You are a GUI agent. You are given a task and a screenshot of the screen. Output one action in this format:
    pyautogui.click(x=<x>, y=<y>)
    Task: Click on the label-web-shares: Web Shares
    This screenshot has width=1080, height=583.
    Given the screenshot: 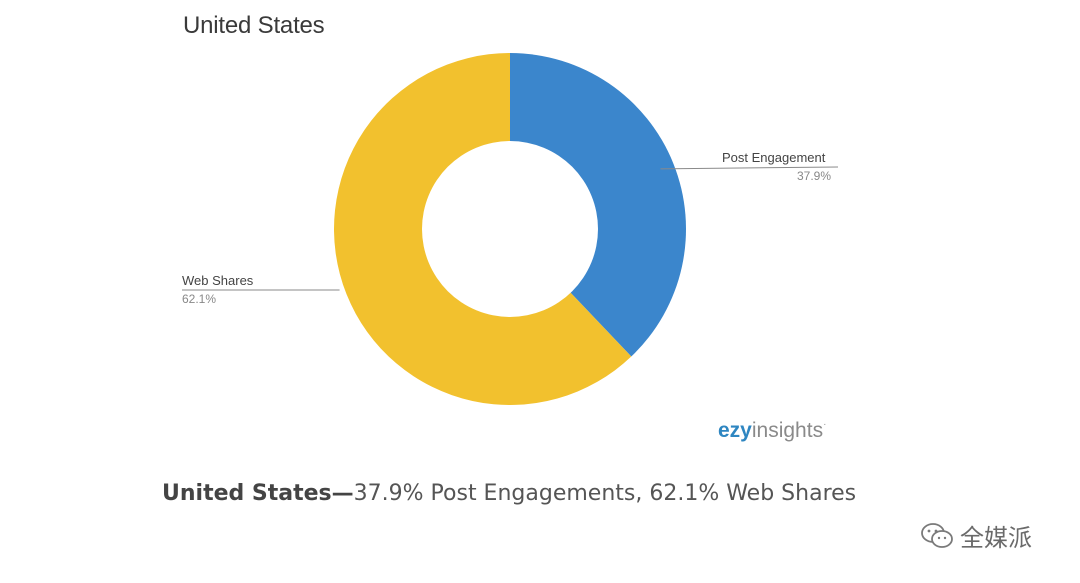 What is the action you would take?
    pyautogui.click(x=218, y=280)
    